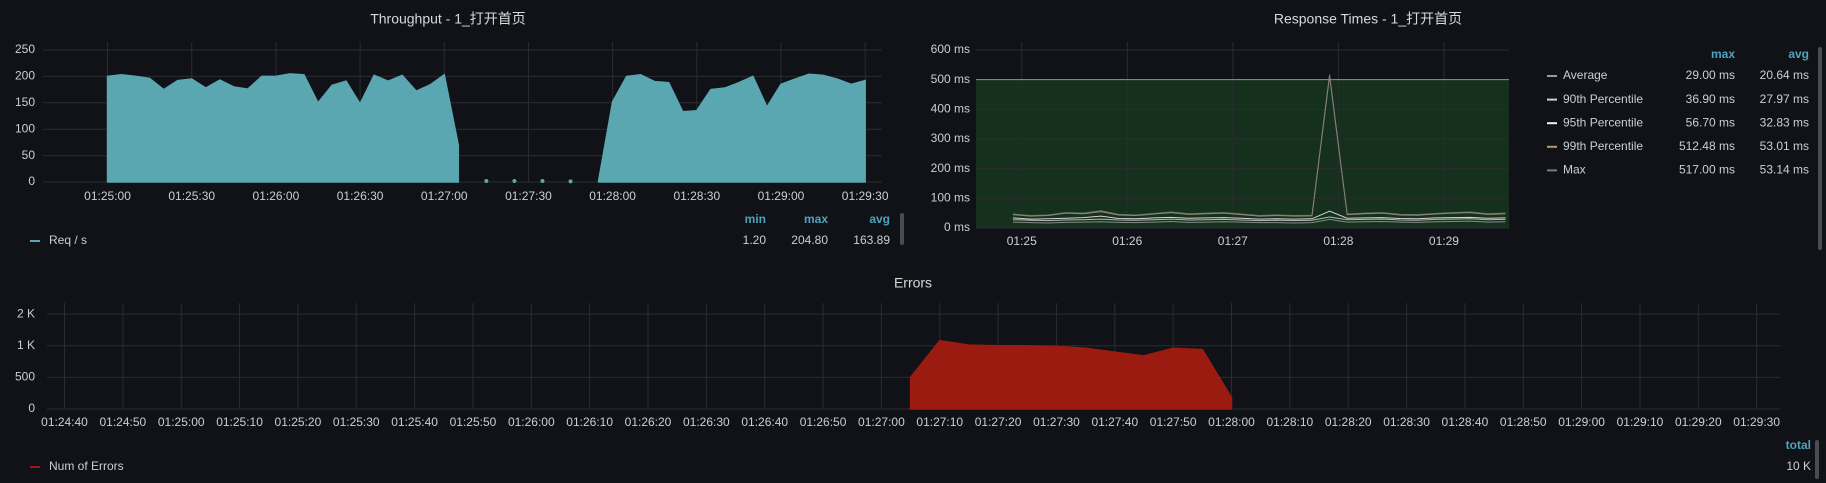 The width and height of the screenshot is (1826, 483). What do you see at coordinates (122, 422) in the screenshot?
I see `x-tick-label: 01:24:50` at bounding box center [122, 422].